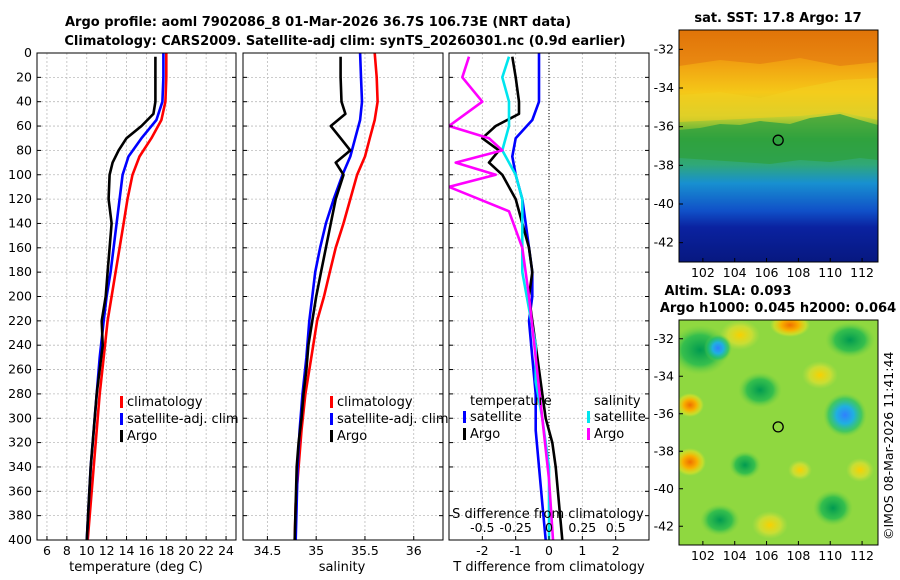 The image size is (900, 580). Describe the element at coordinates (87, 550) in the screenshot. I see `x-tick-label: 10` at that location.